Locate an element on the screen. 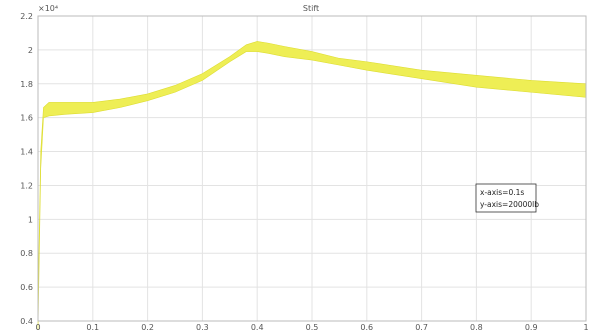 Image resolution: width=593 pixels, height=332 pixels. annotation-frame is located at coordinates (506, 198).